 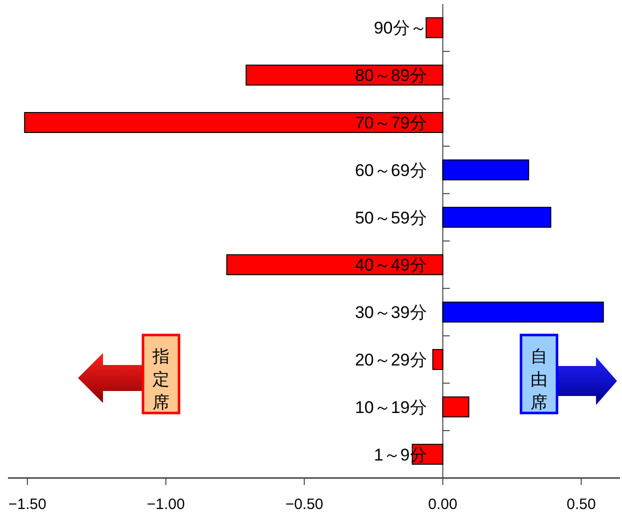 I want to click on x-tick-label: 0.50, so click(x=581, y=504).